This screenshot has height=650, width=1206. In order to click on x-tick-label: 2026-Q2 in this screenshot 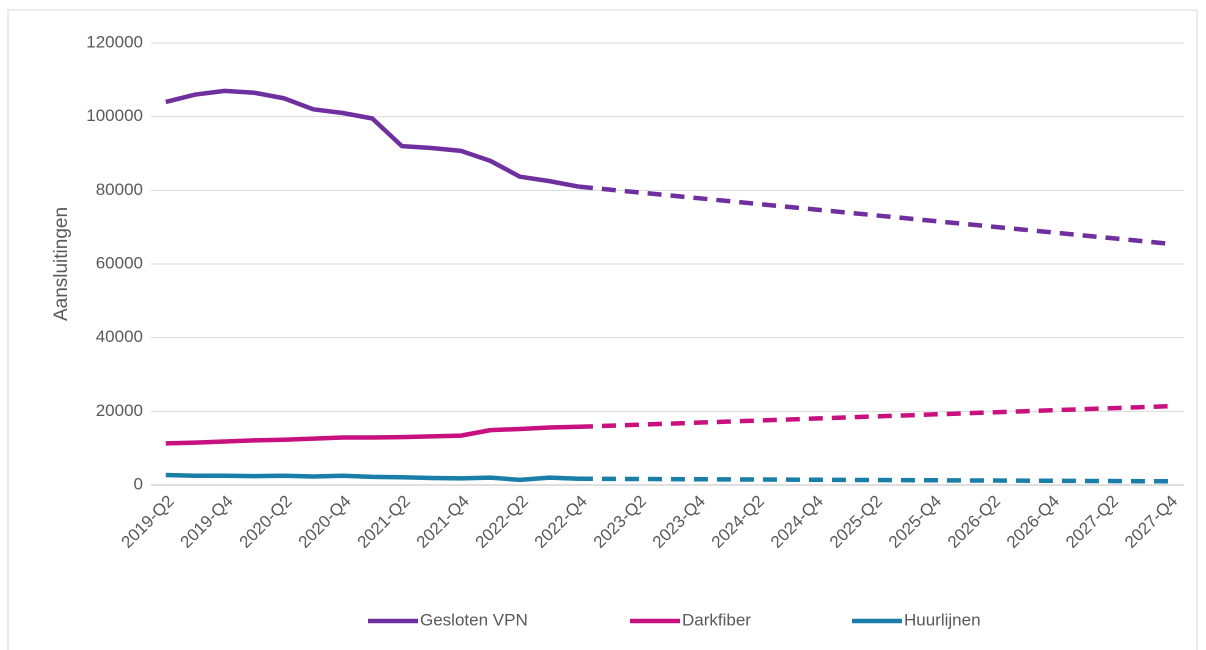, I will do `click(974, 522)`.